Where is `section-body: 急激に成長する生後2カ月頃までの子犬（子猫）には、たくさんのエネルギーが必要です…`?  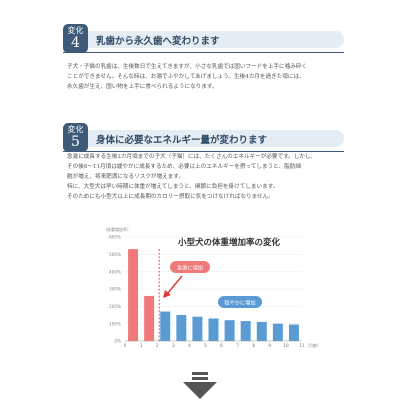 section-body: 急激に成長する生後2カ月頃までの子犬（子猫）には、たくさんのエネルギーが必要です… is located at coordinates (204, 177).